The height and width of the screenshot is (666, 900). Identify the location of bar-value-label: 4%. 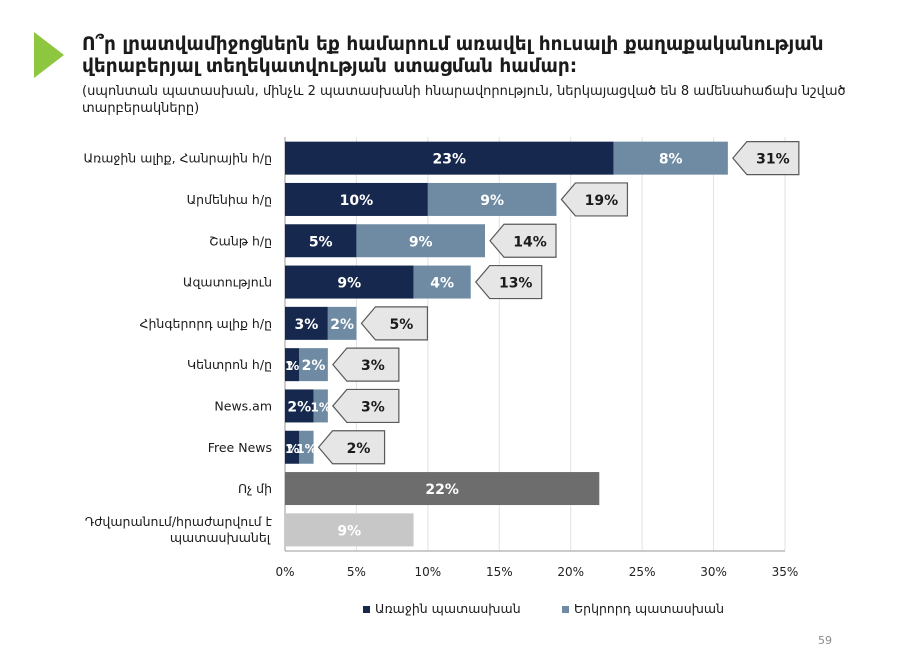
(442, 284).